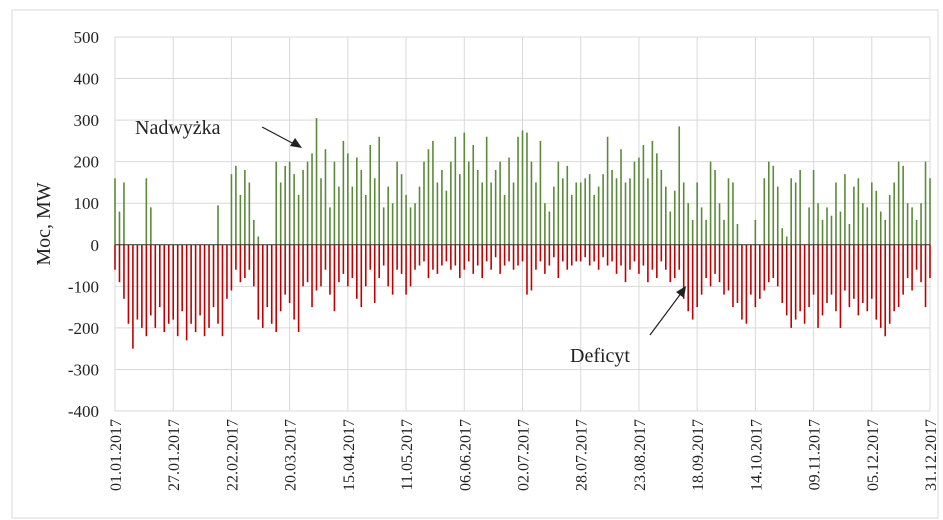  What do you see at coordinates (83, 286) in the screenshot?
I see `y-tick-label: -100` at bounding box center [83, 286].